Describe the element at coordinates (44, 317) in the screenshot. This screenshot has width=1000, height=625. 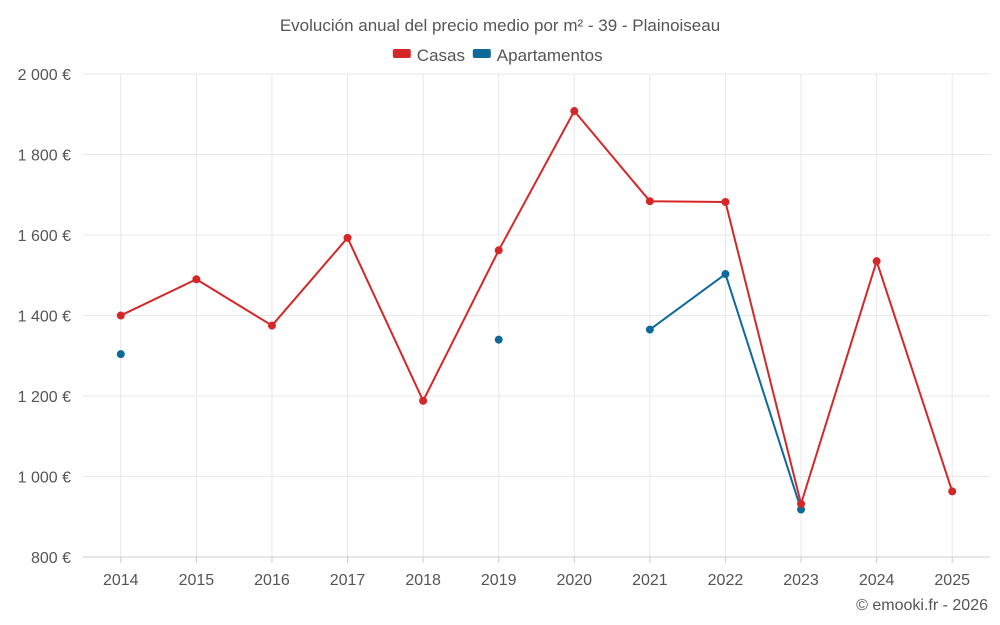
I see `y-tick-label: 1 400 €` at that location.